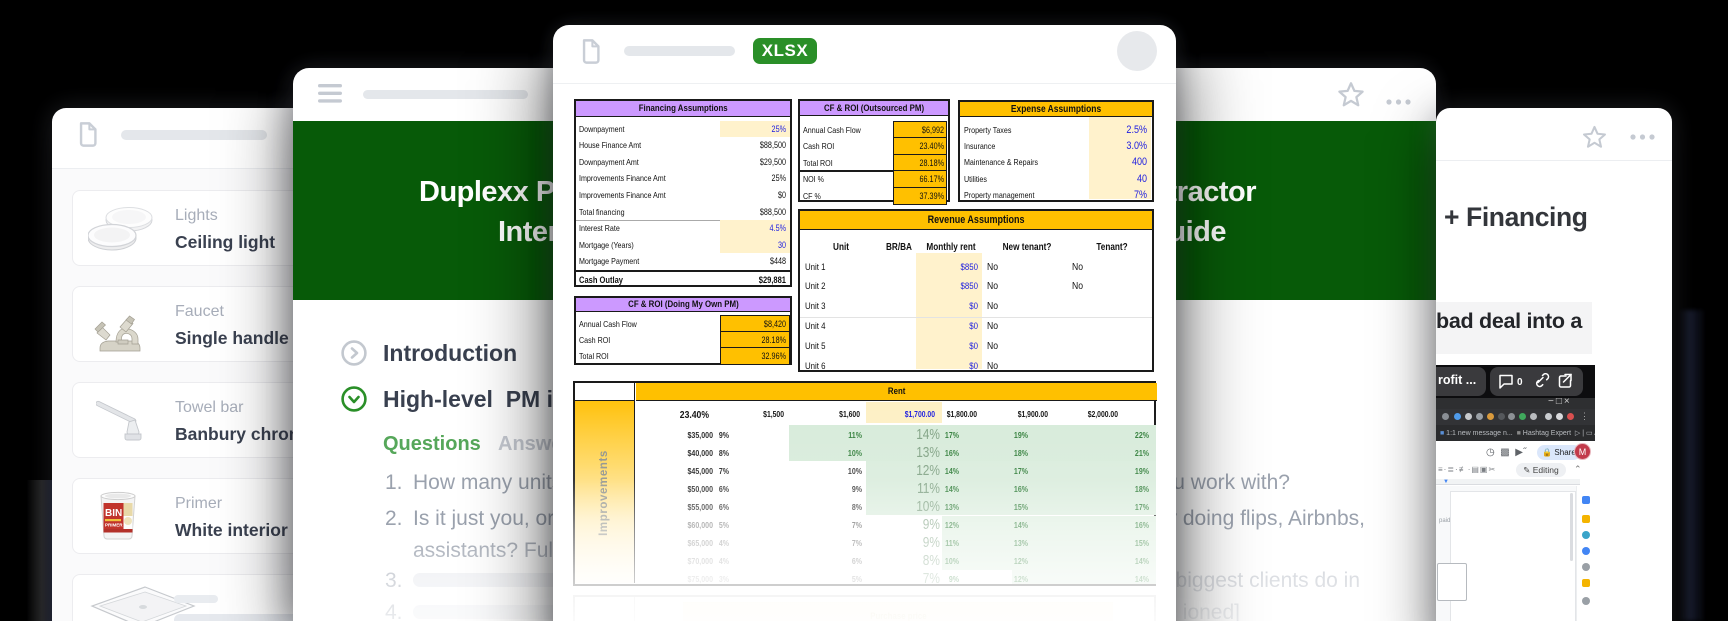 This screenshot has height=621, width=1728. Describe the element at coordinates (114, 525) in the screenshot. I see `svg-text: PRIMER` at that location.